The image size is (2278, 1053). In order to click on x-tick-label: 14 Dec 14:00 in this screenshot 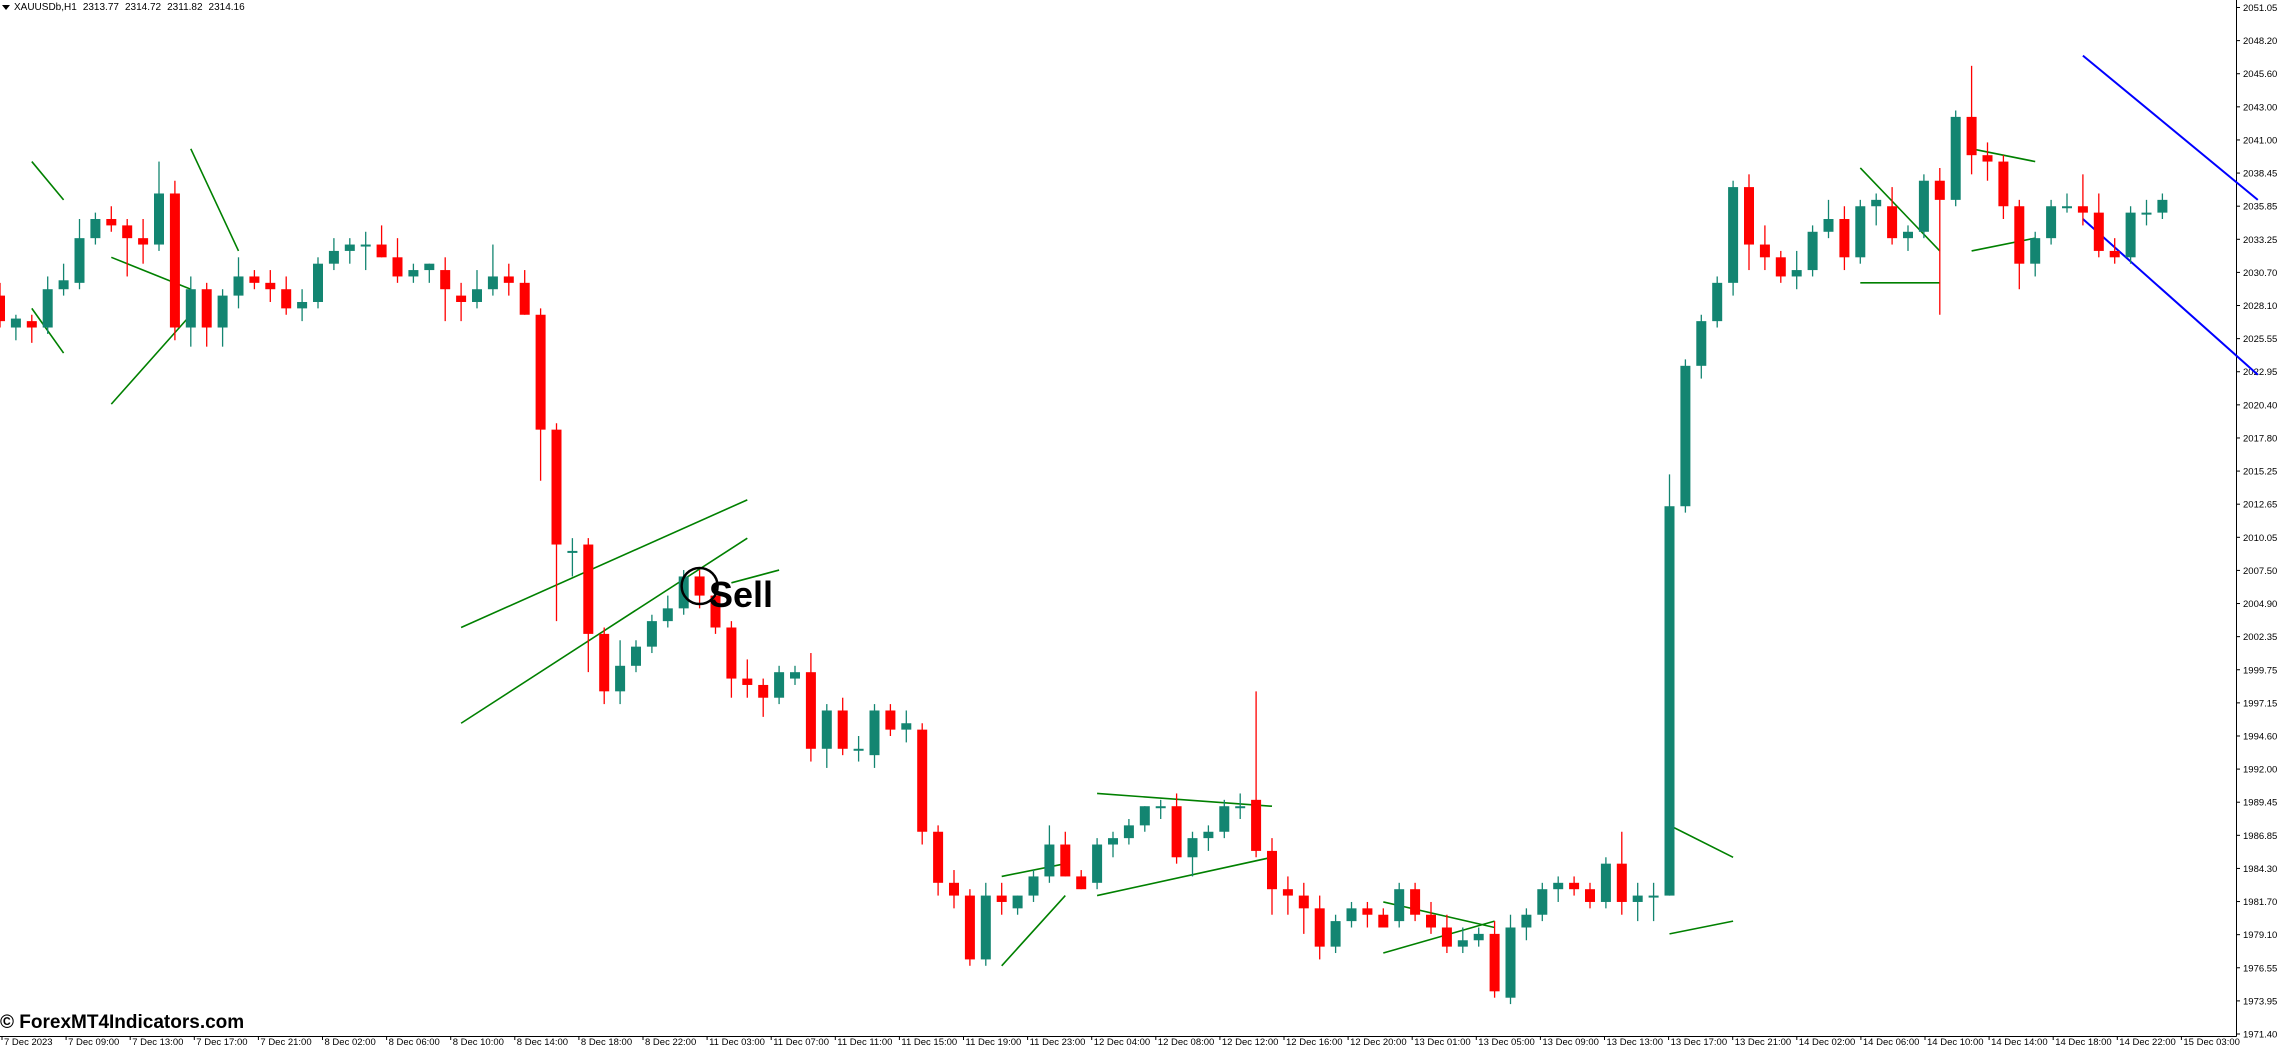, I will do `click(2019, 1042)`.